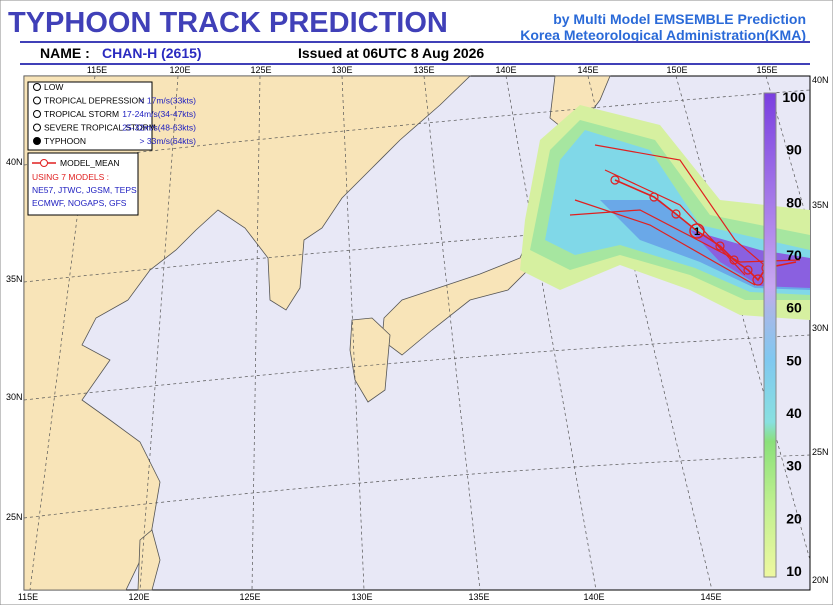  I want to click on colorbar, so click(770, 335).